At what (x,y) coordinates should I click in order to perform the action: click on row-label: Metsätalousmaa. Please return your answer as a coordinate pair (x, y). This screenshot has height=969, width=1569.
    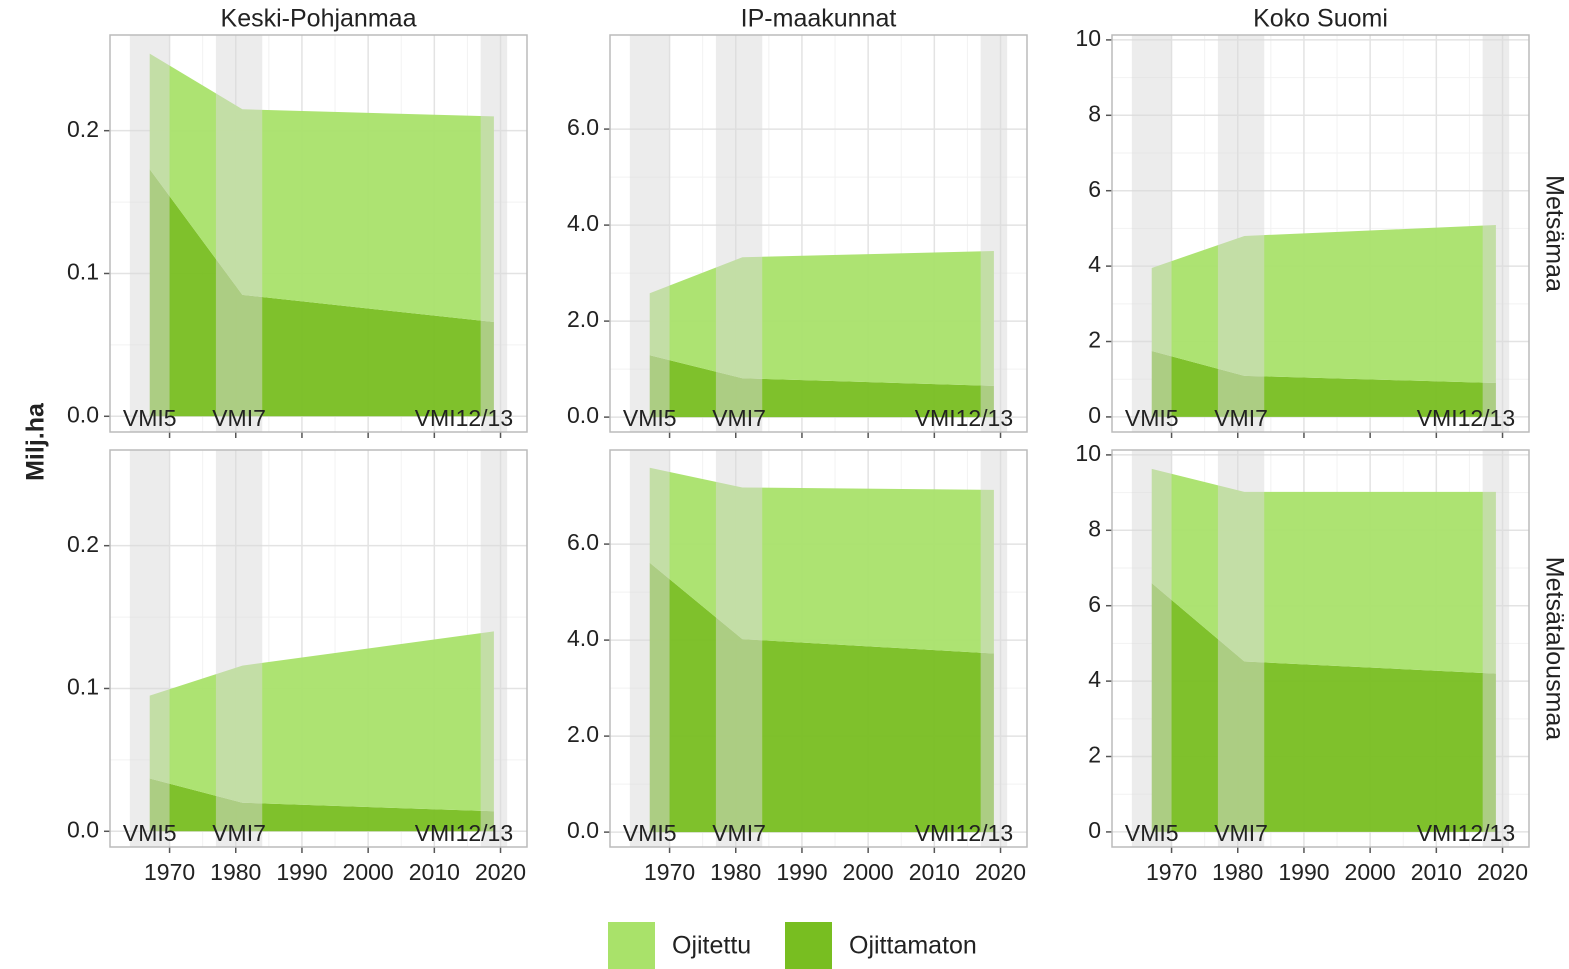
    Looking at the image, I should click on (1554, 649).